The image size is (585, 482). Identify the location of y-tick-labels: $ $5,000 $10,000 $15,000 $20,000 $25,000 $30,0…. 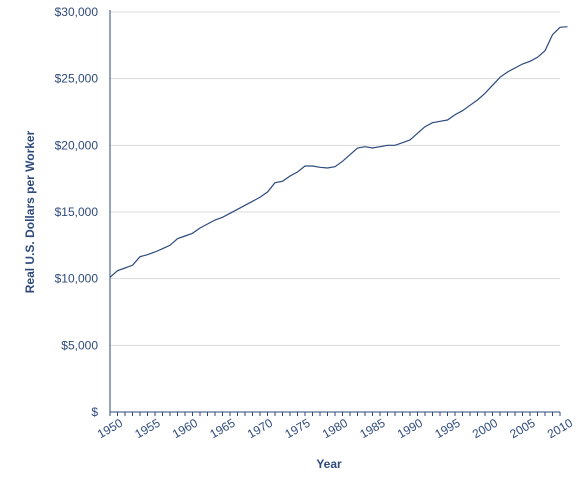
(77, 212).